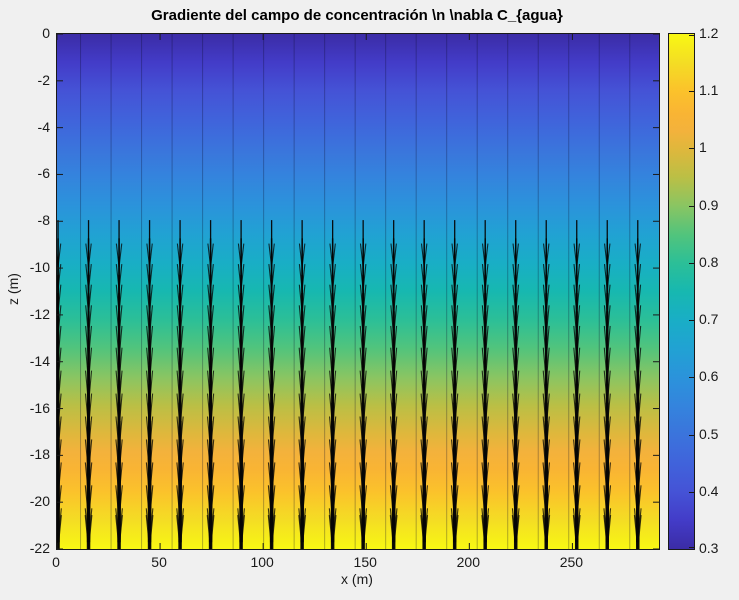 Image resolution: width=739 pixels, height=600 pixels. Describe the element at coordinates (703, 147) in the screenshot. I see `colorbar-tick-label: 1` at that location.